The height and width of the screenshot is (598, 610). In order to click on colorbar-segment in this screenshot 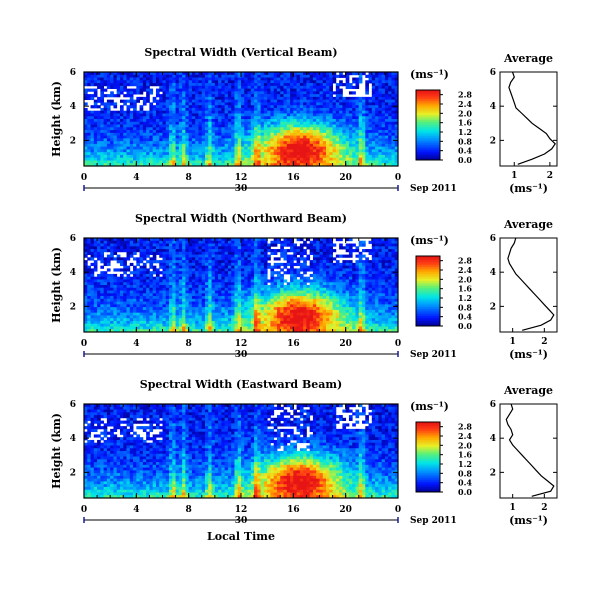, I will do `click(428, 96)`.